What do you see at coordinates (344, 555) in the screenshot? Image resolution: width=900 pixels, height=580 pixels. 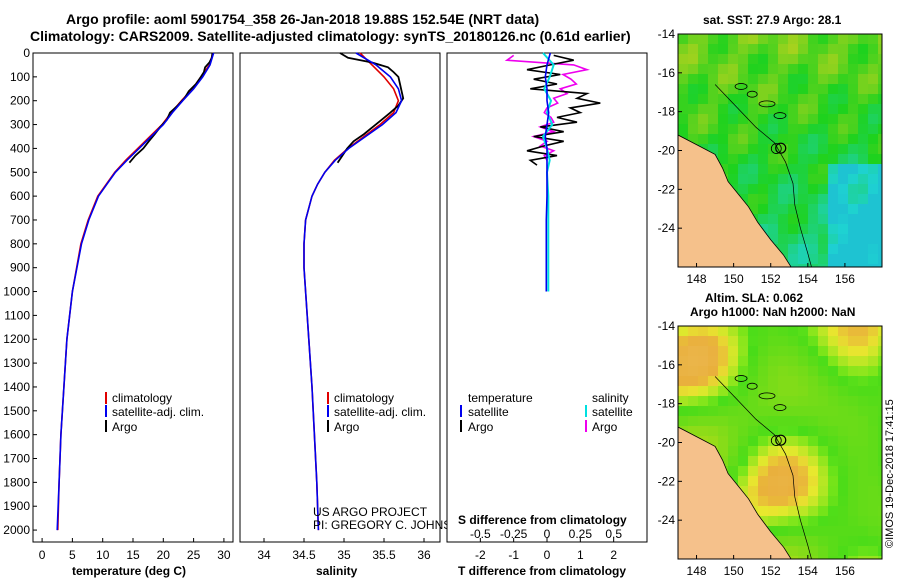 I see `salinity-x-tick-label: 35` at bounding box center [344, 555].